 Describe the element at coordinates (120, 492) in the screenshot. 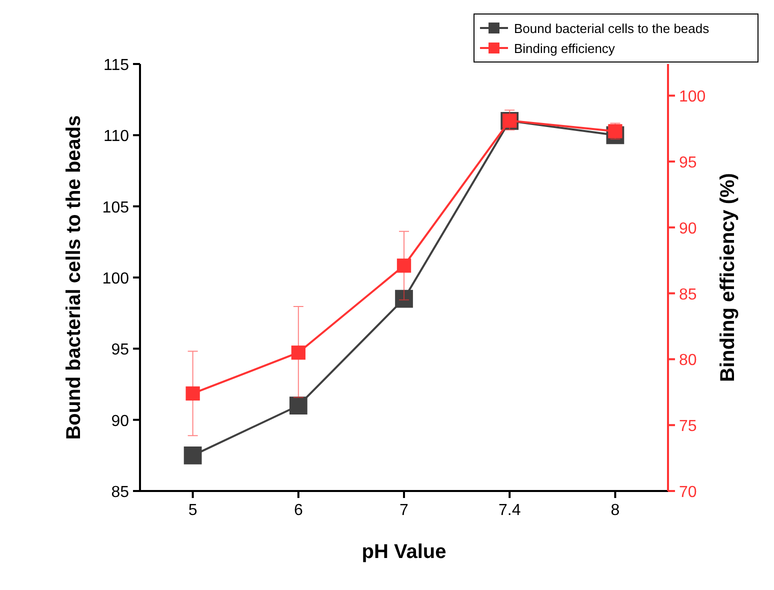

I see `y-tick-label: 85` at that location.